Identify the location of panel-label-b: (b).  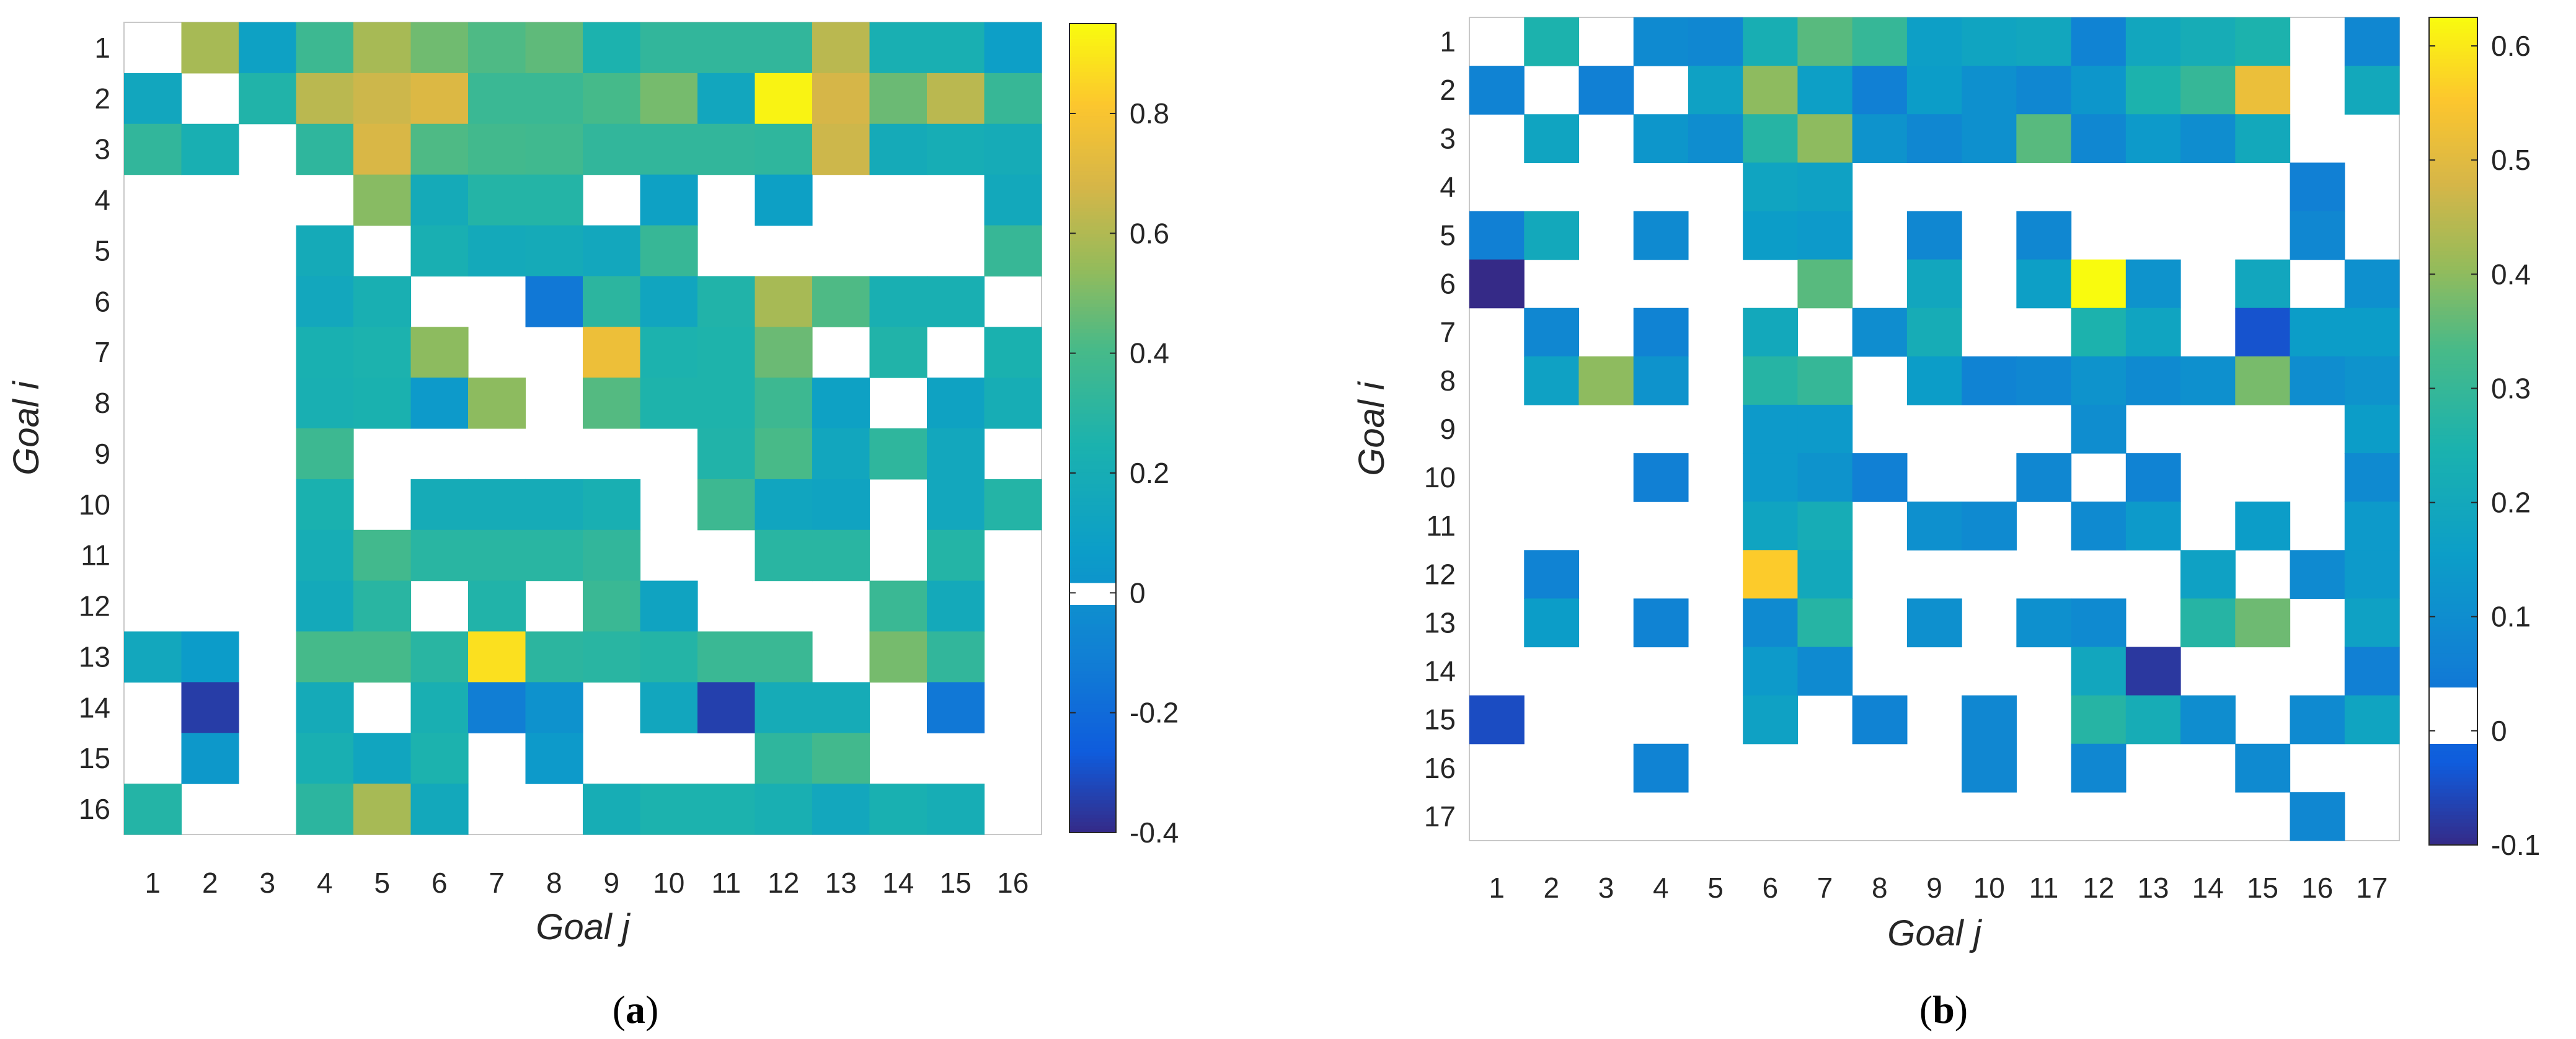
(1944, 1010).